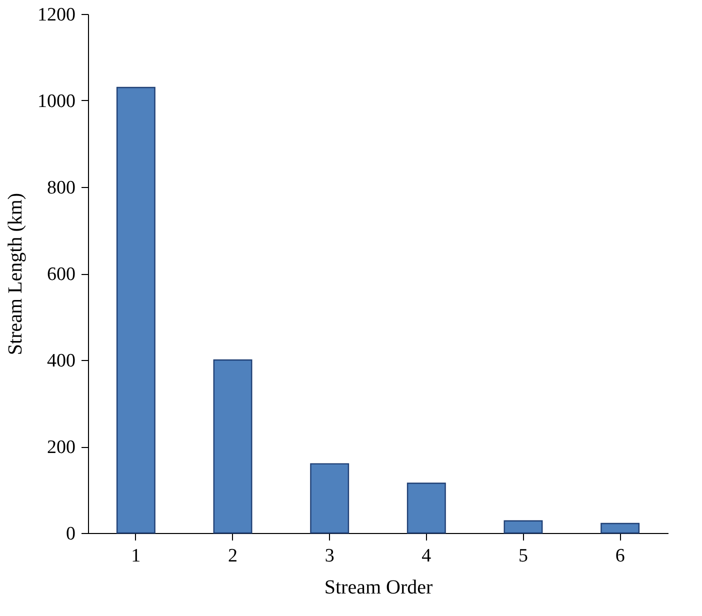 The width and height of the screenshot is (702, 616). I want to click on x-tick-label: 4, so click(427, 556).